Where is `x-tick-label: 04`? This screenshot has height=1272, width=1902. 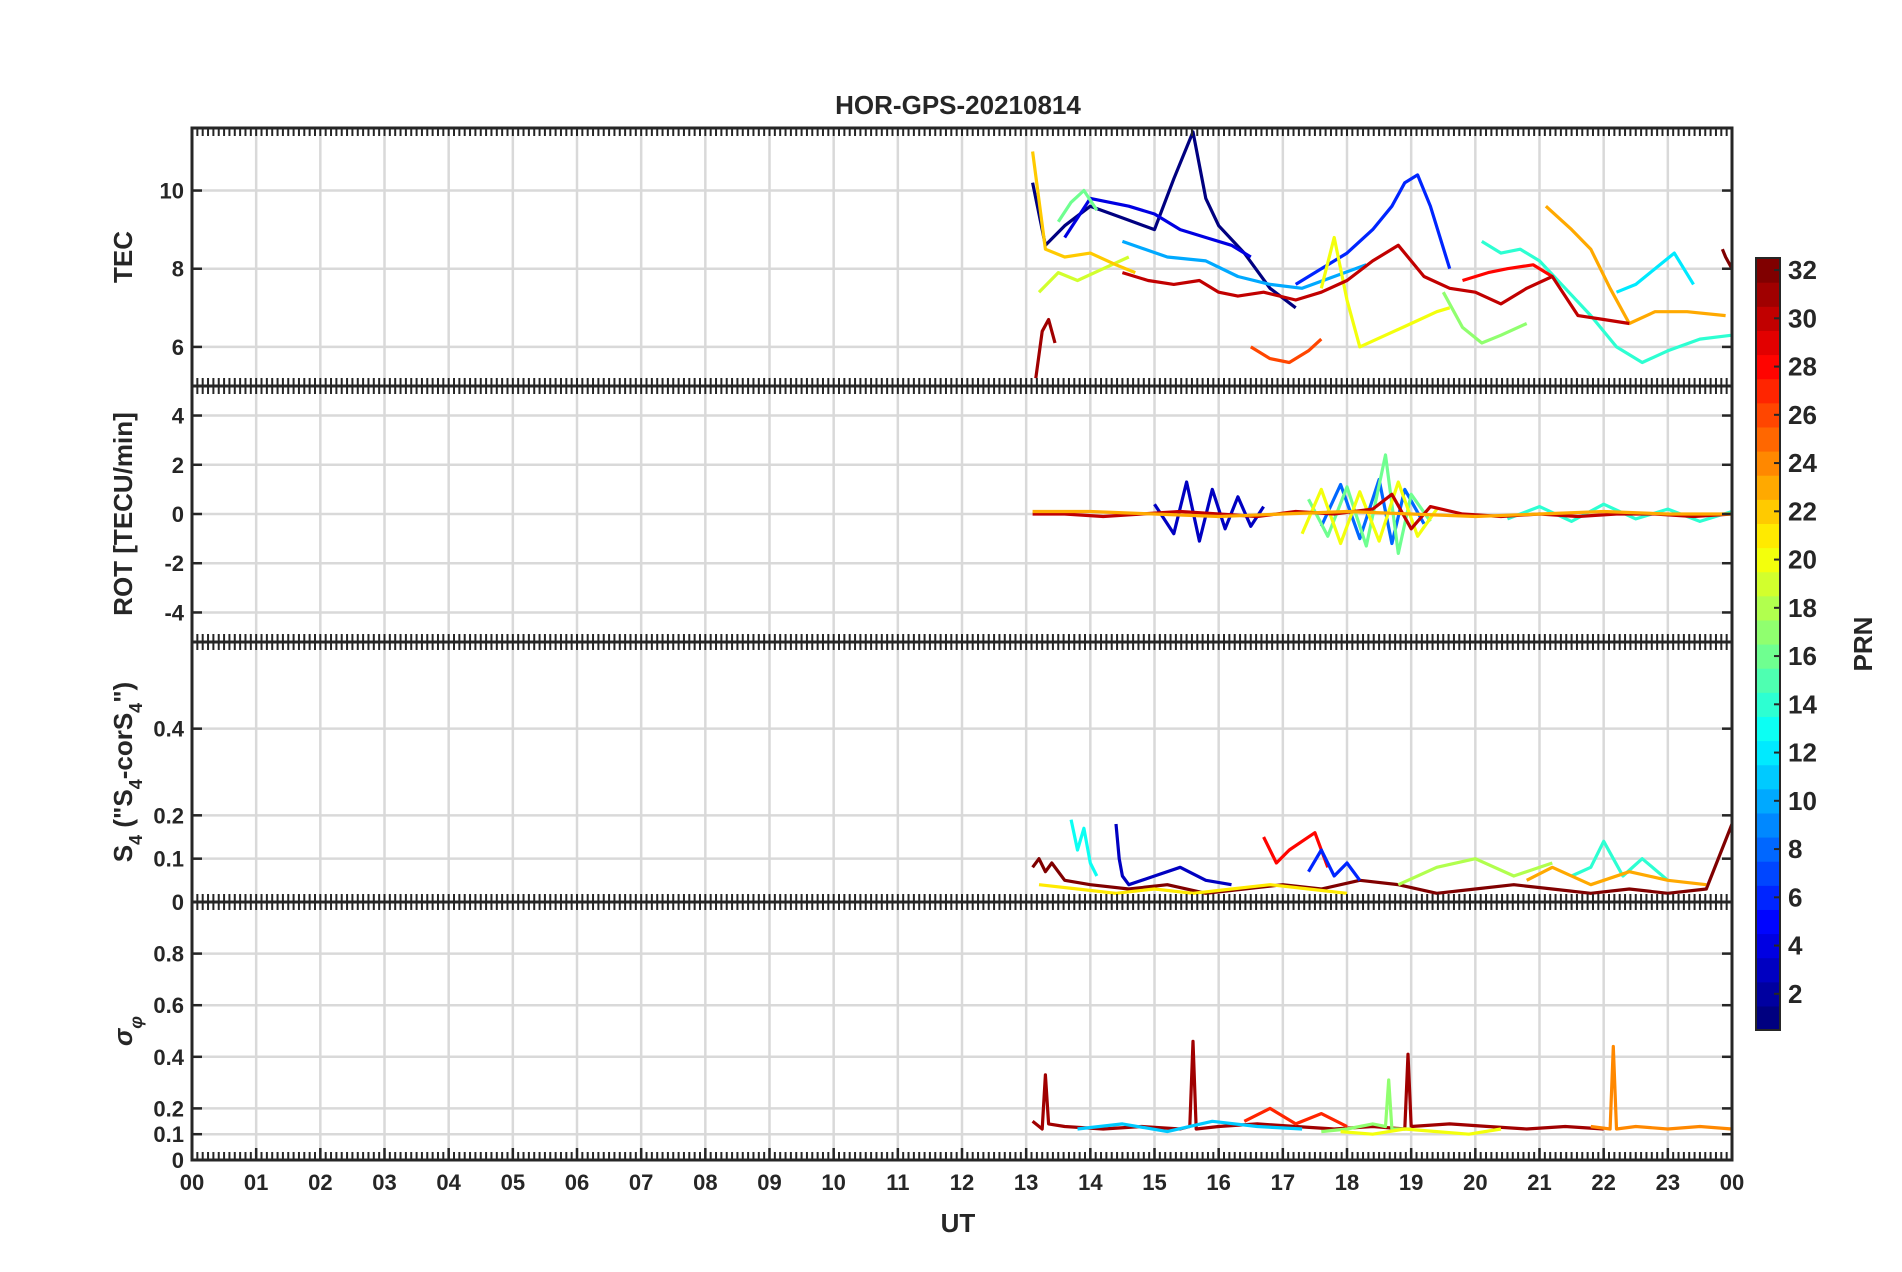
x-tick-label: 04 is located at coordinates (448, 1182).